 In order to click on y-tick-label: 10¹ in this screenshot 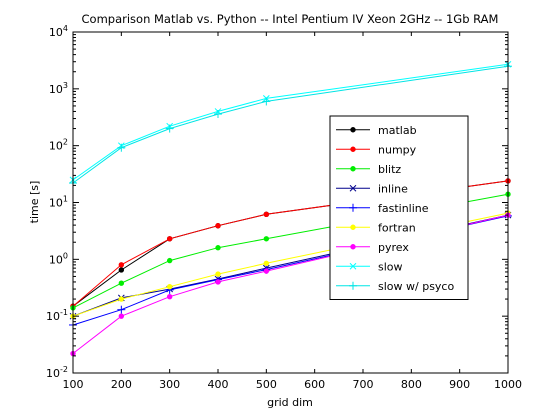, I will do `click(58, 202)`.